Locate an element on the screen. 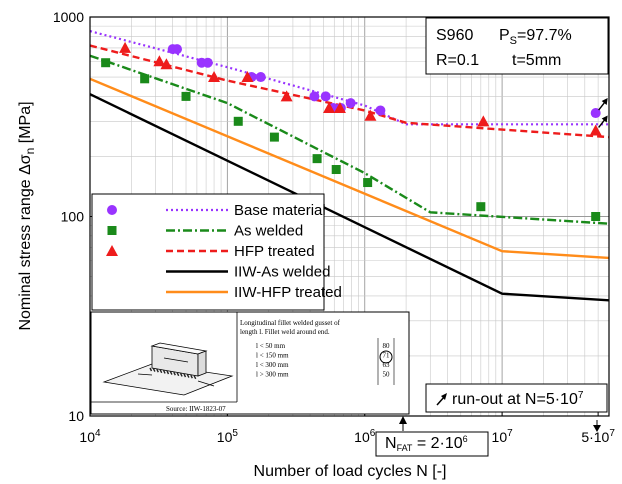 The width and height of the screenshot is (622, 484). weld-bead is located at coordinates (173, 373).